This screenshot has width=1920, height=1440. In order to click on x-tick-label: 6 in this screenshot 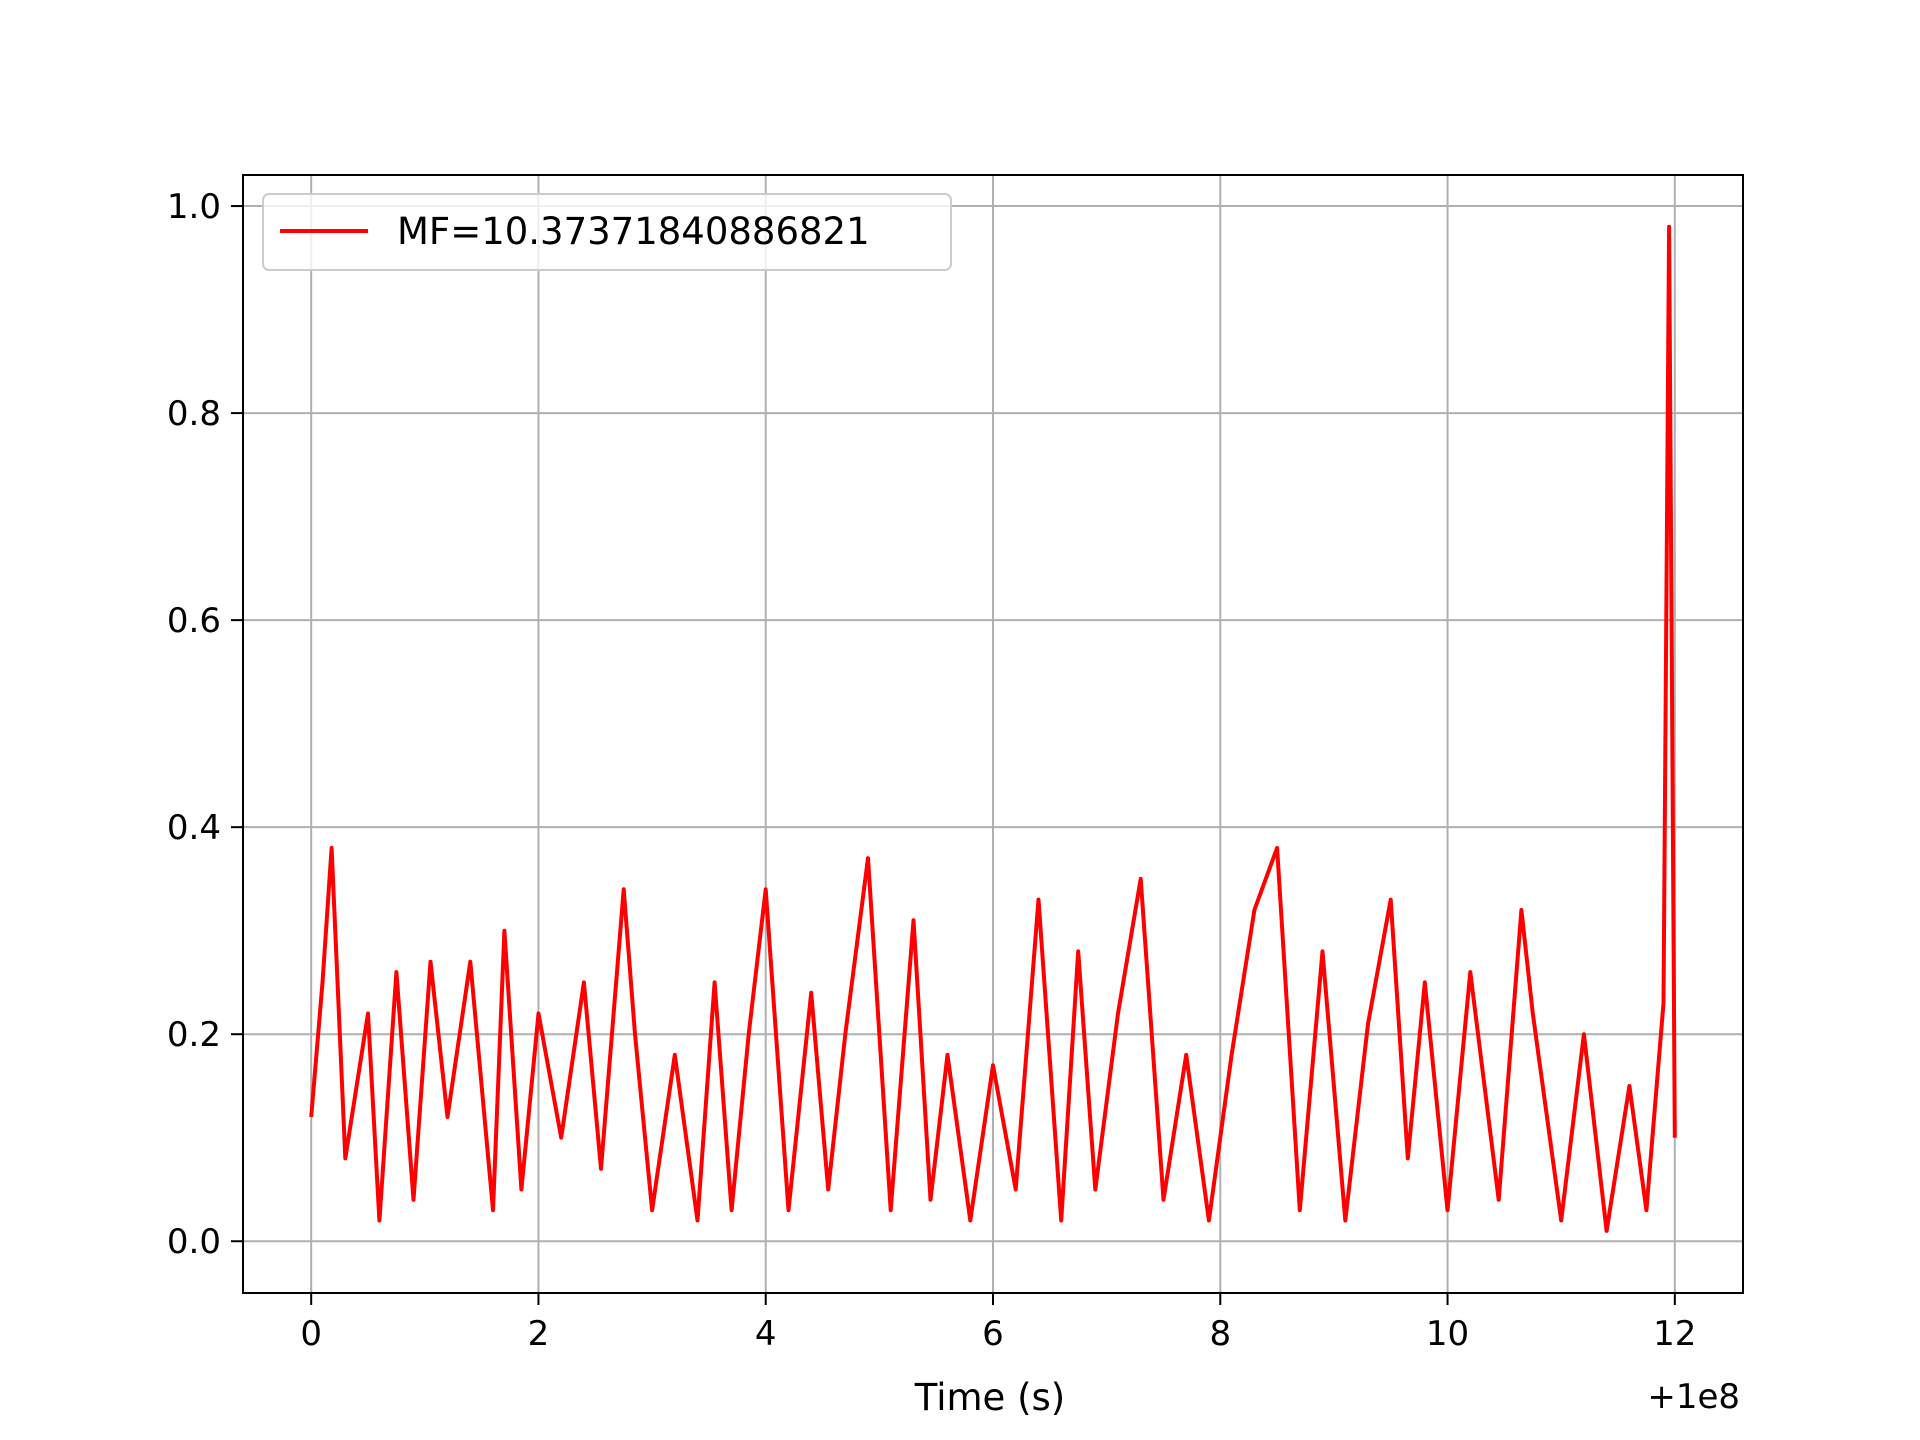, I will do `click(993, 1334)`.